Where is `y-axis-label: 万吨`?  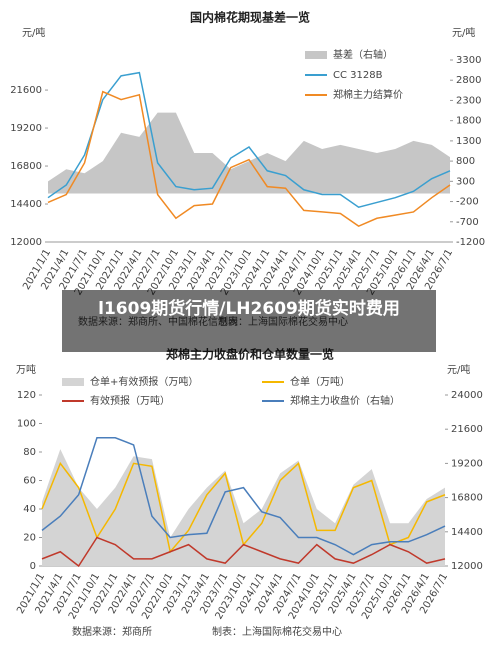 y-axis-label: 万吨 is located at coordinates (26, 369).